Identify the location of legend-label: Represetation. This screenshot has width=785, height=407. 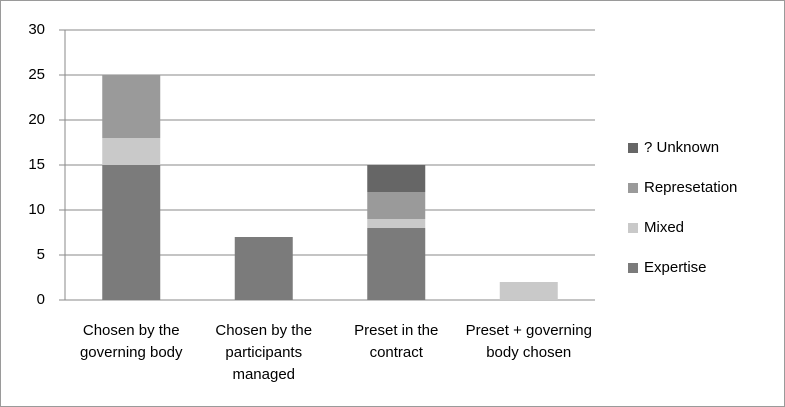
(690, 187).